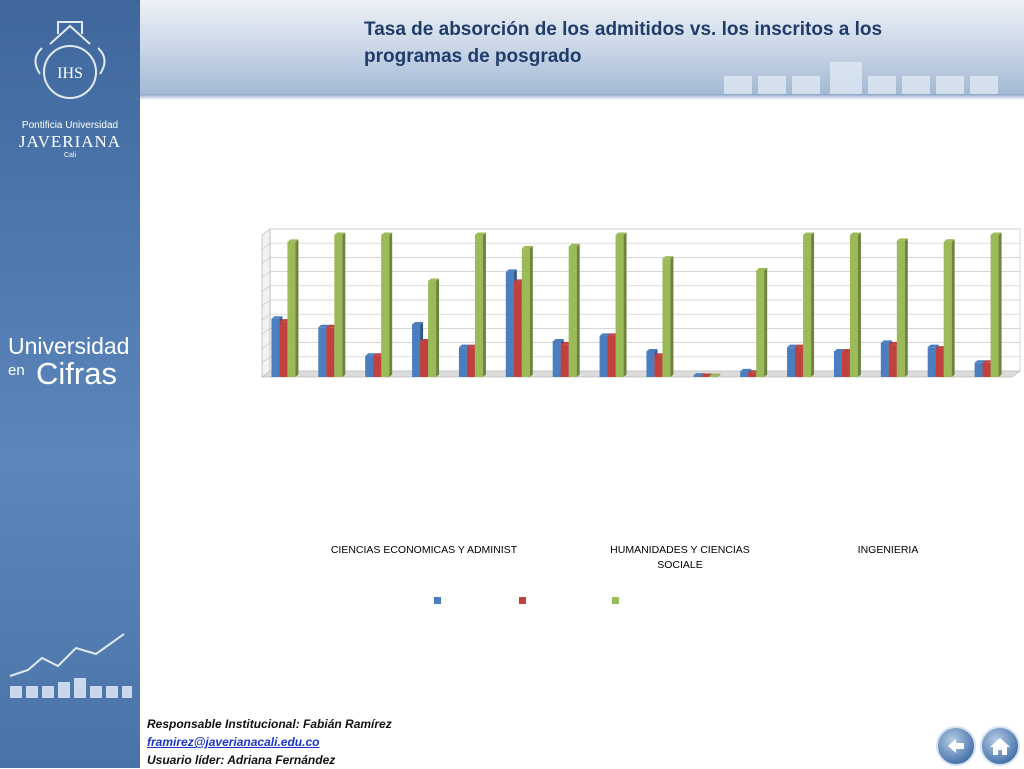  What do you see at coordinates (69, 346) in the screenshot?
I see `brand-universidad: Universidad` at bounding box center [69, 346].